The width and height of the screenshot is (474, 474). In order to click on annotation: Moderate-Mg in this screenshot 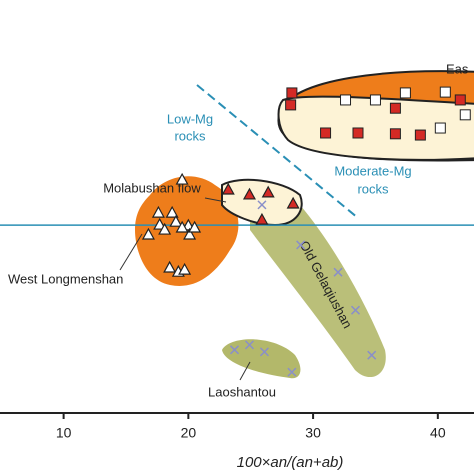, I will do `click(372, 170)`.